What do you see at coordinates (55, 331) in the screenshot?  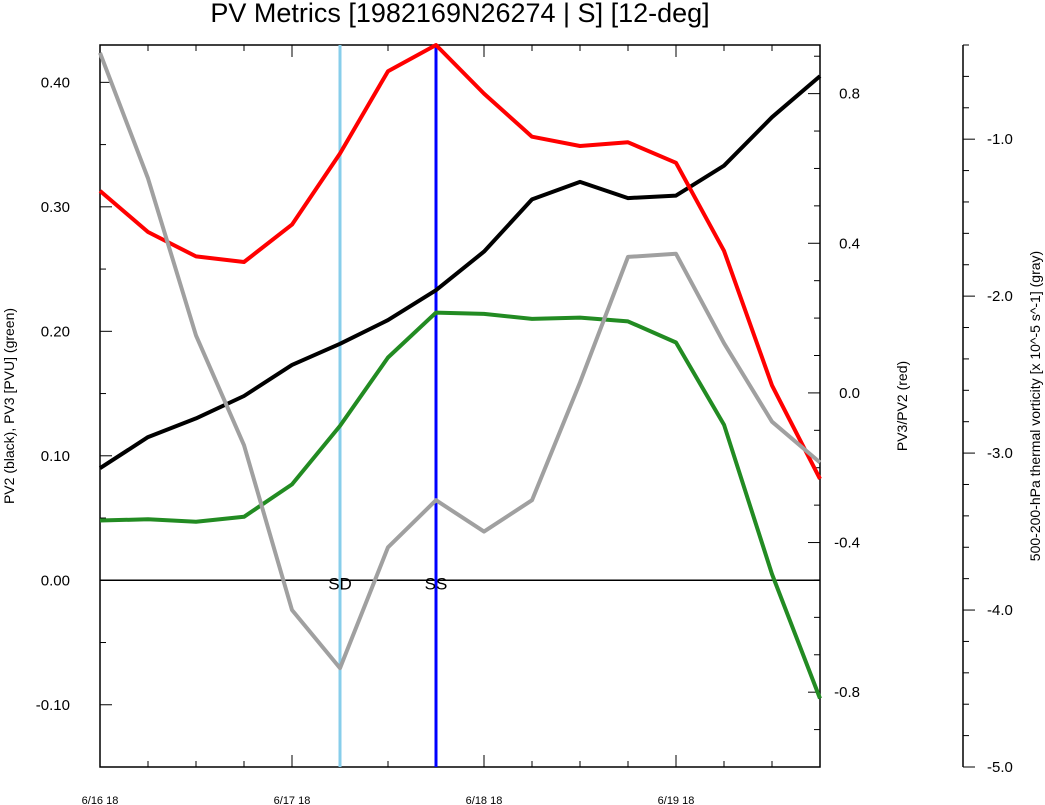 I see `left-tick-label: 0.20` at bounding box center [55, 331].